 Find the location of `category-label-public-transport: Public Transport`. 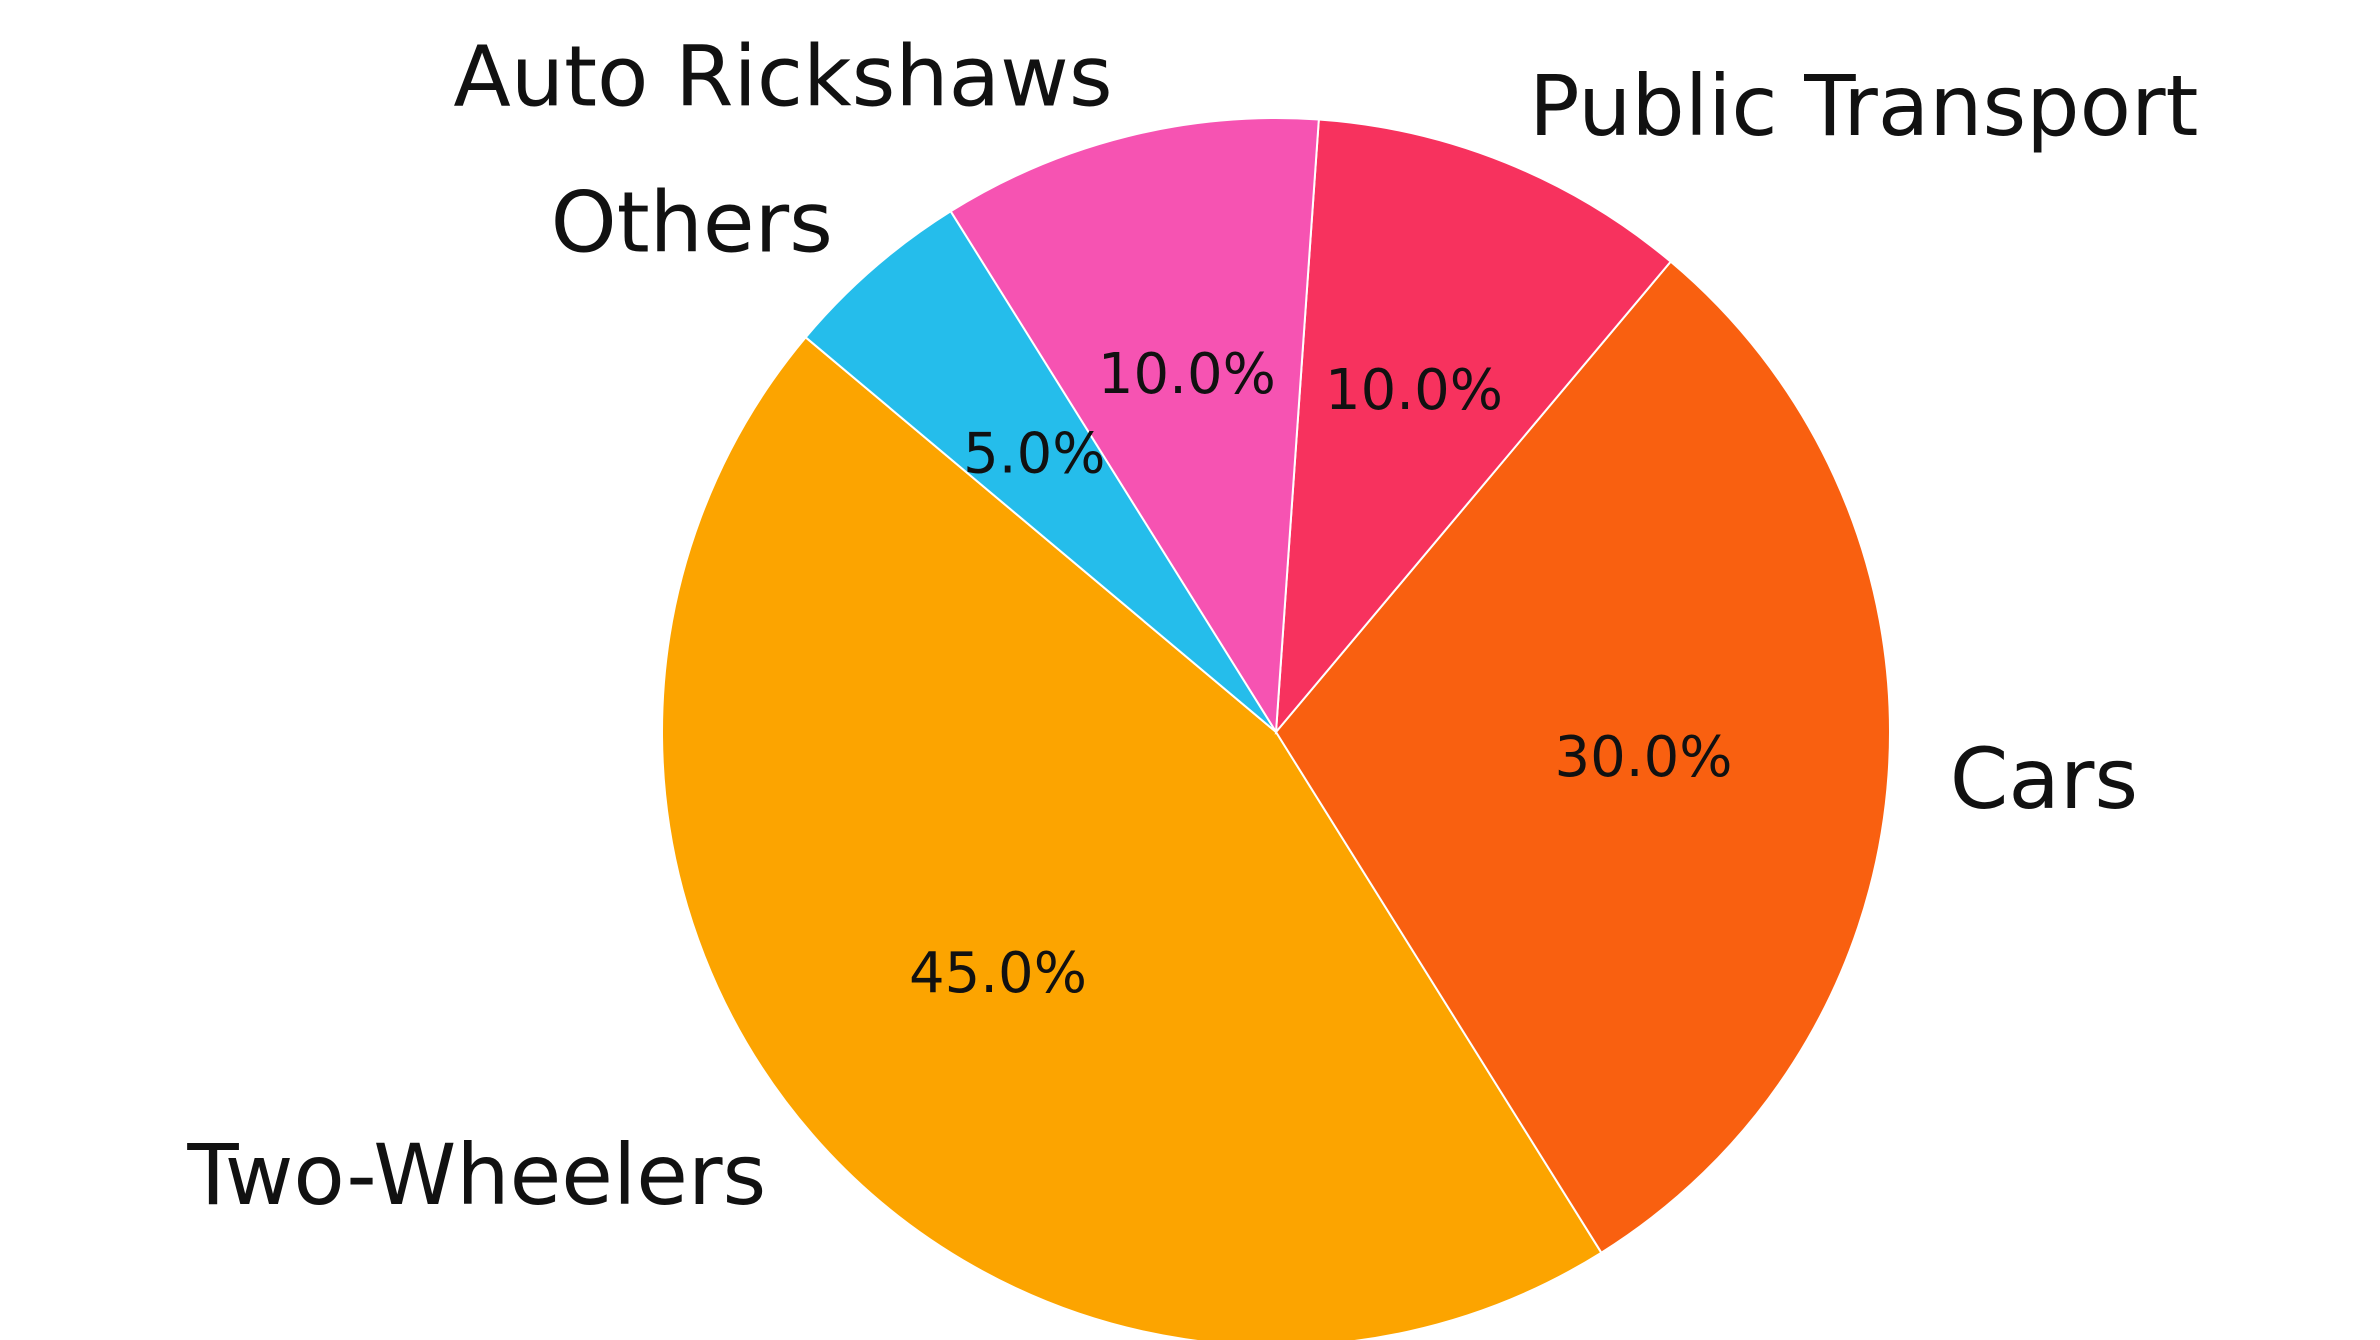

category-label-public-transport: Public Transport is located at coordinates (1863, 106).